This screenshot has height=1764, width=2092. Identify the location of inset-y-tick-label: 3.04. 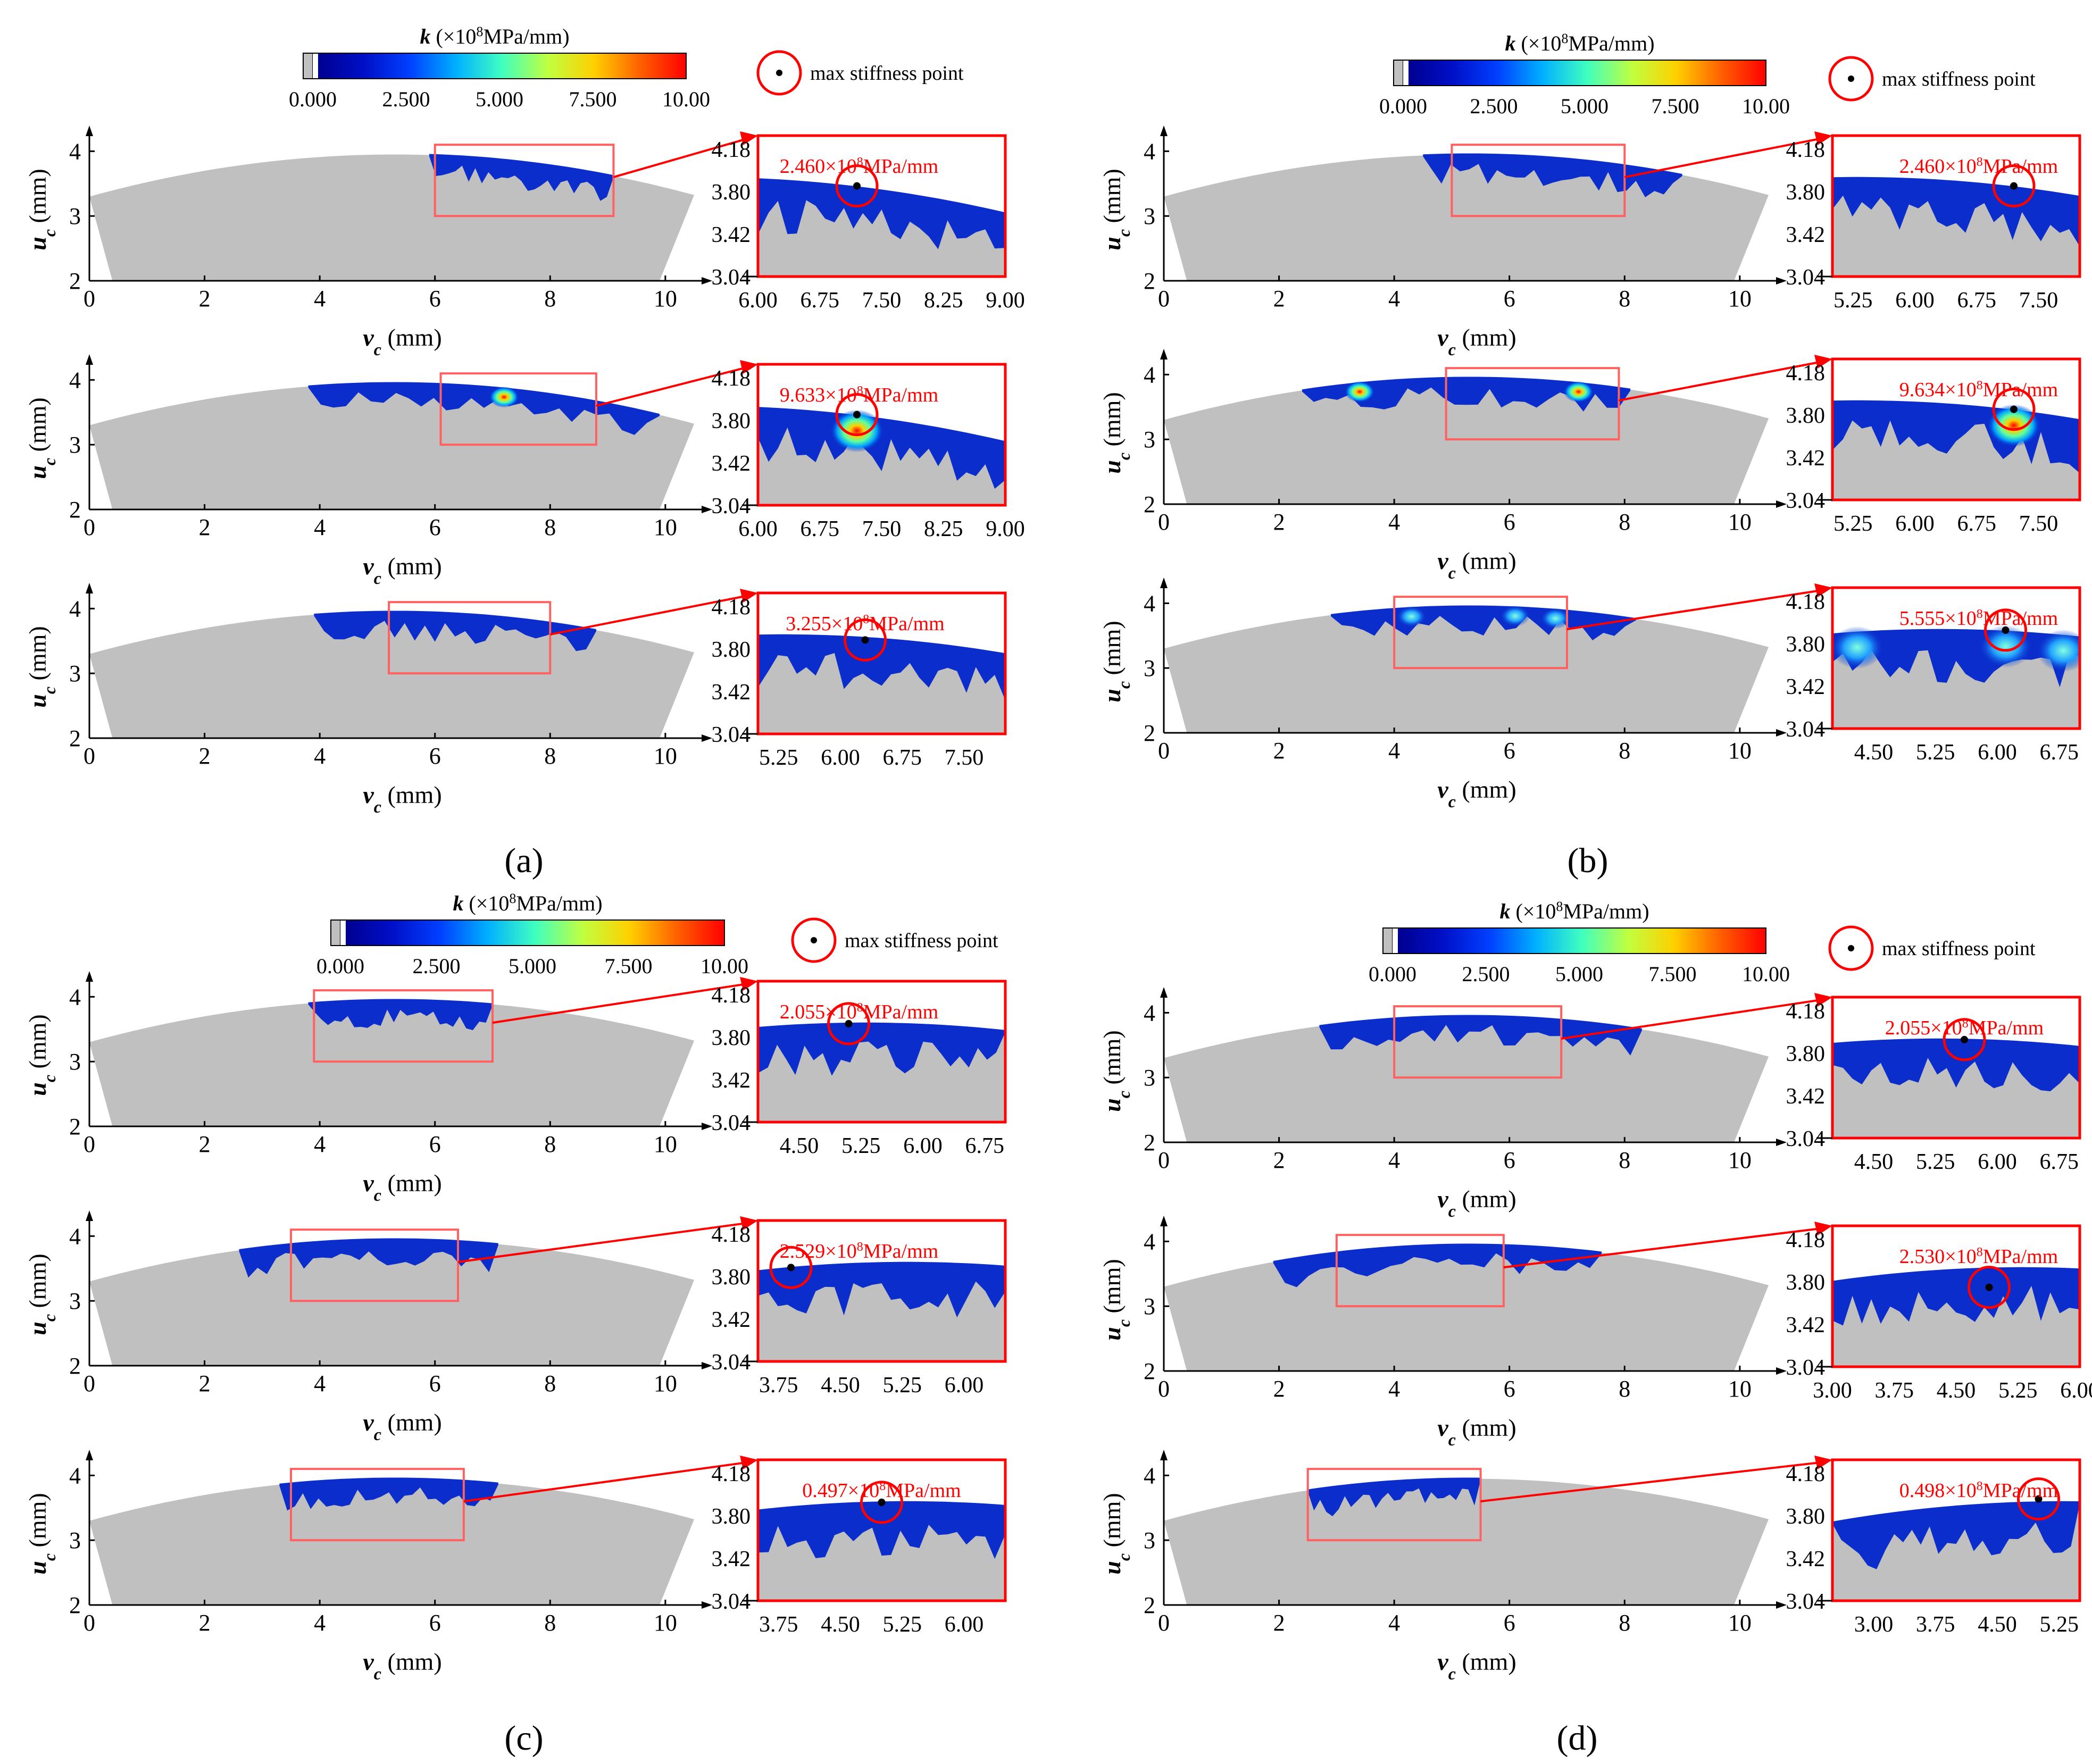
(731, 735).